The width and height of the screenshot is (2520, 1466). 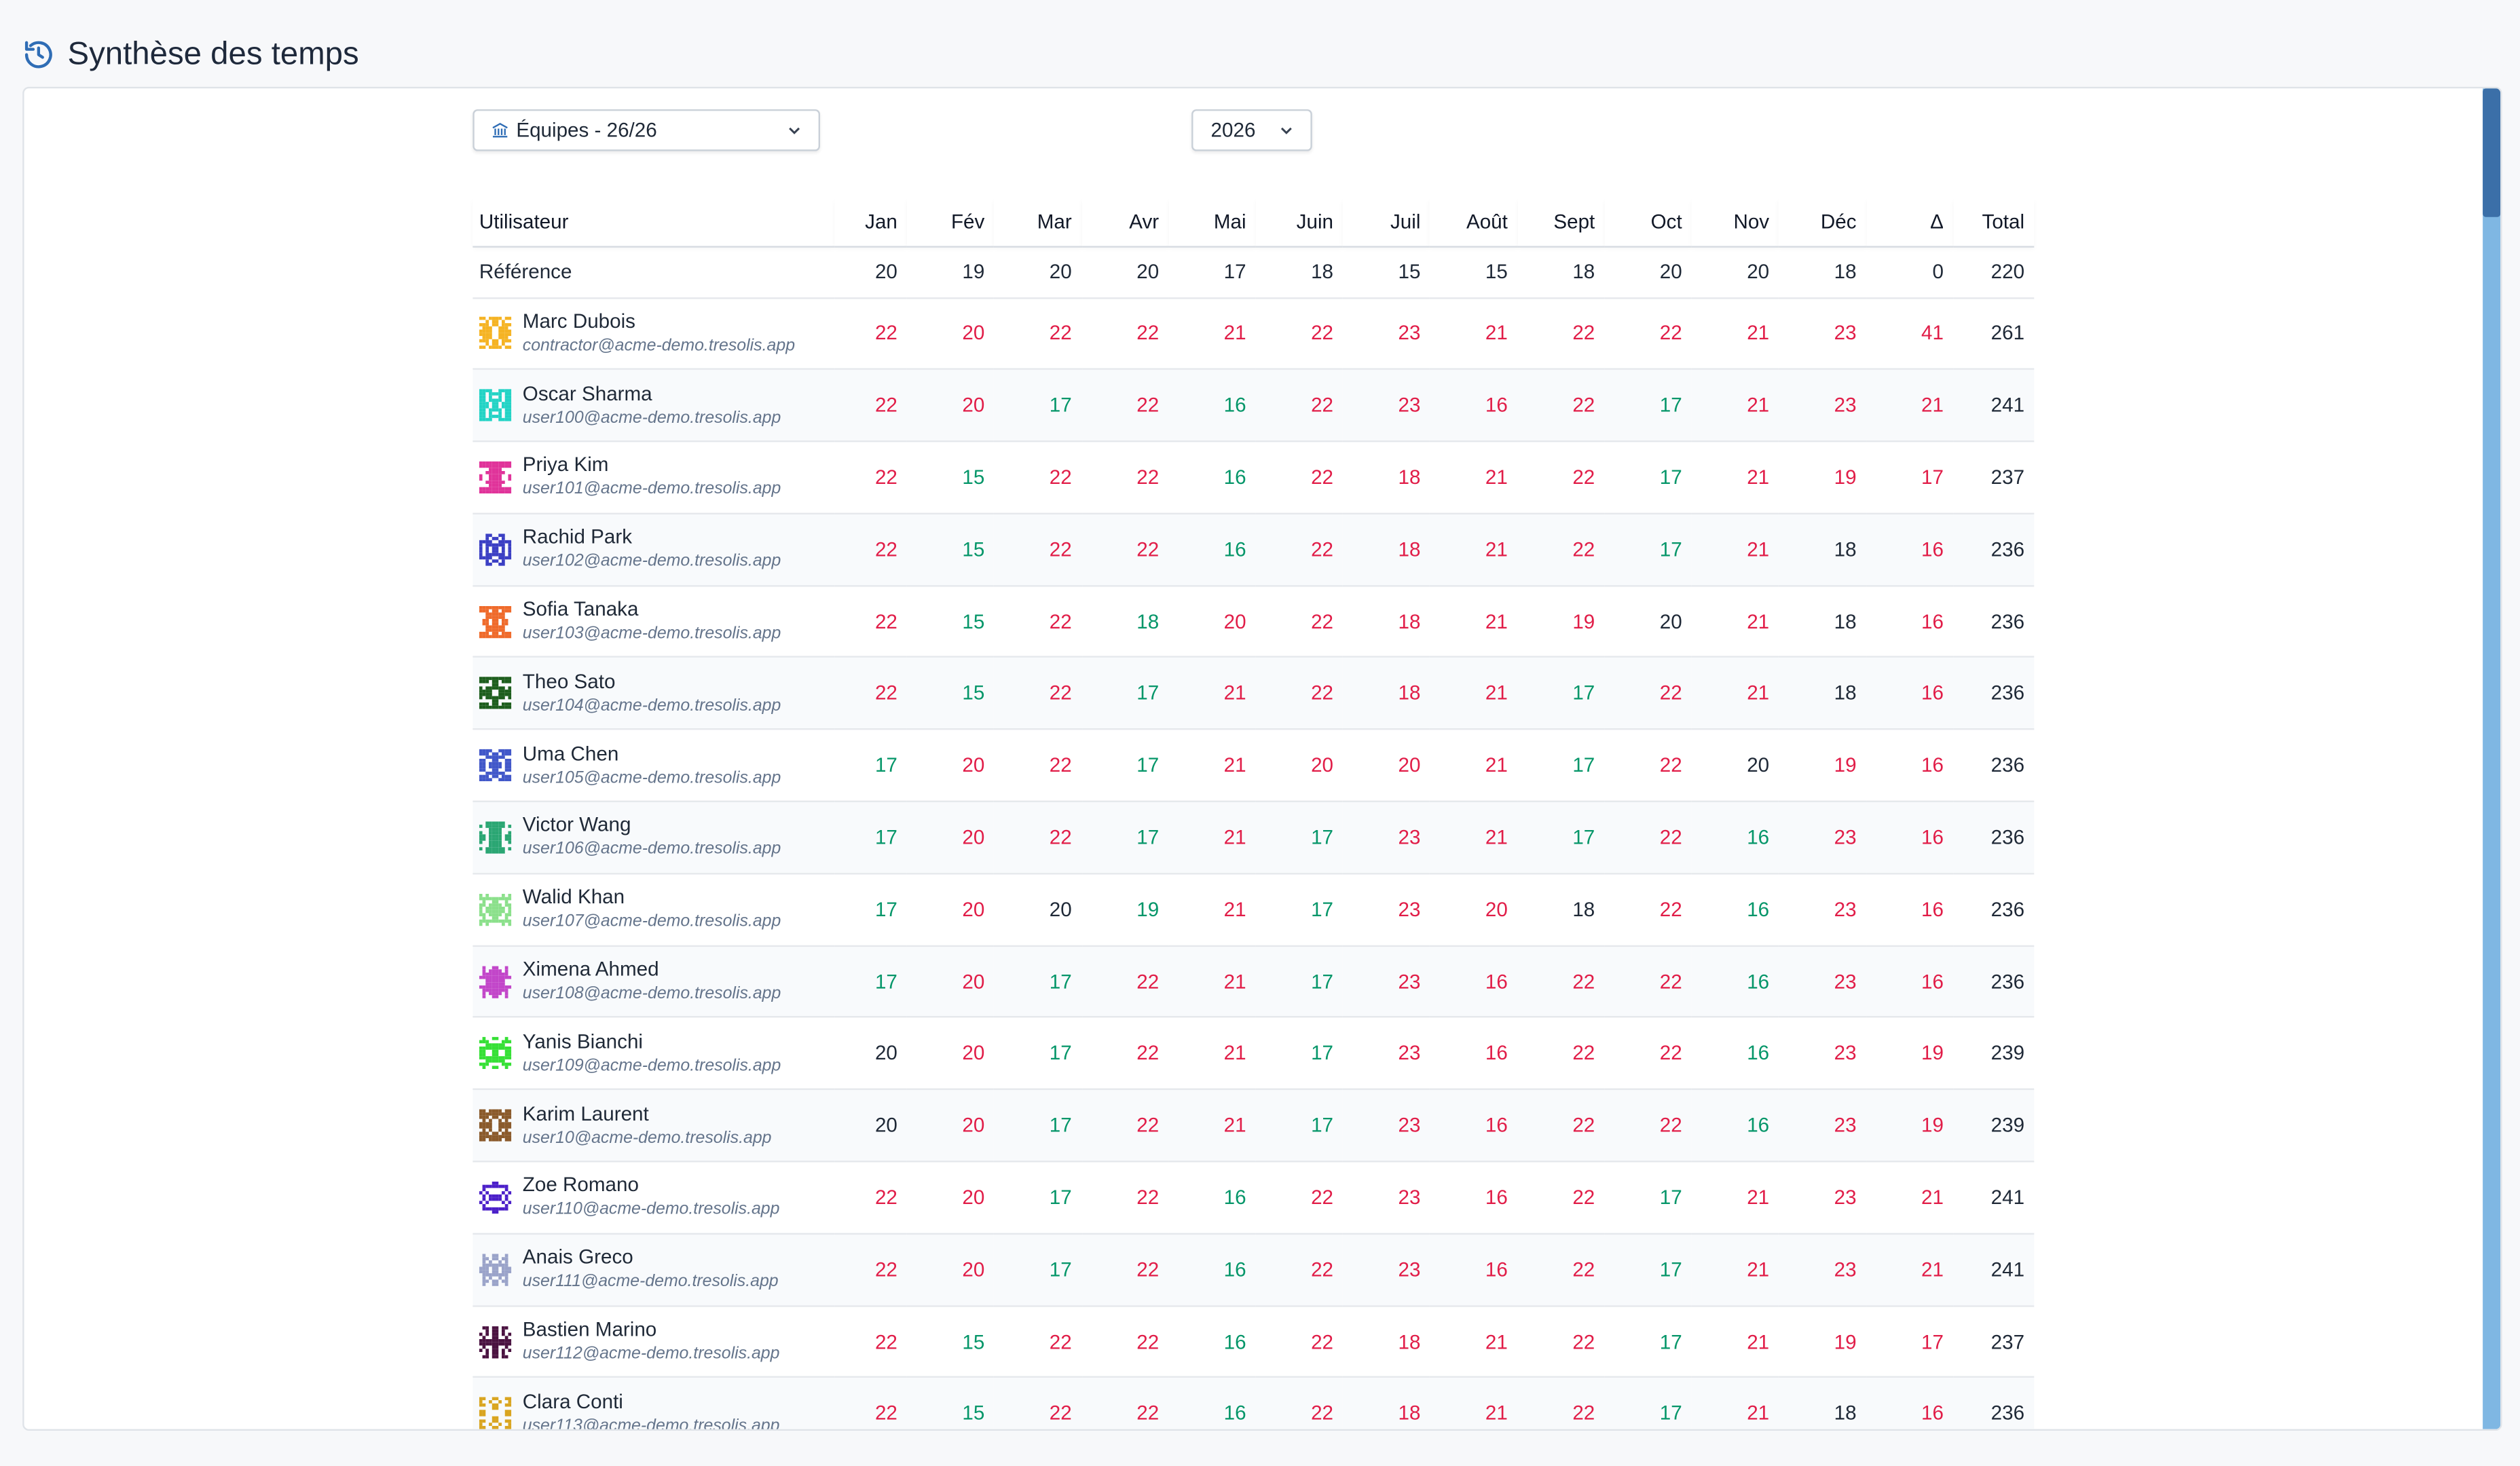 I want to click on user-name: Walid Khan, so click(x=574, y=898).